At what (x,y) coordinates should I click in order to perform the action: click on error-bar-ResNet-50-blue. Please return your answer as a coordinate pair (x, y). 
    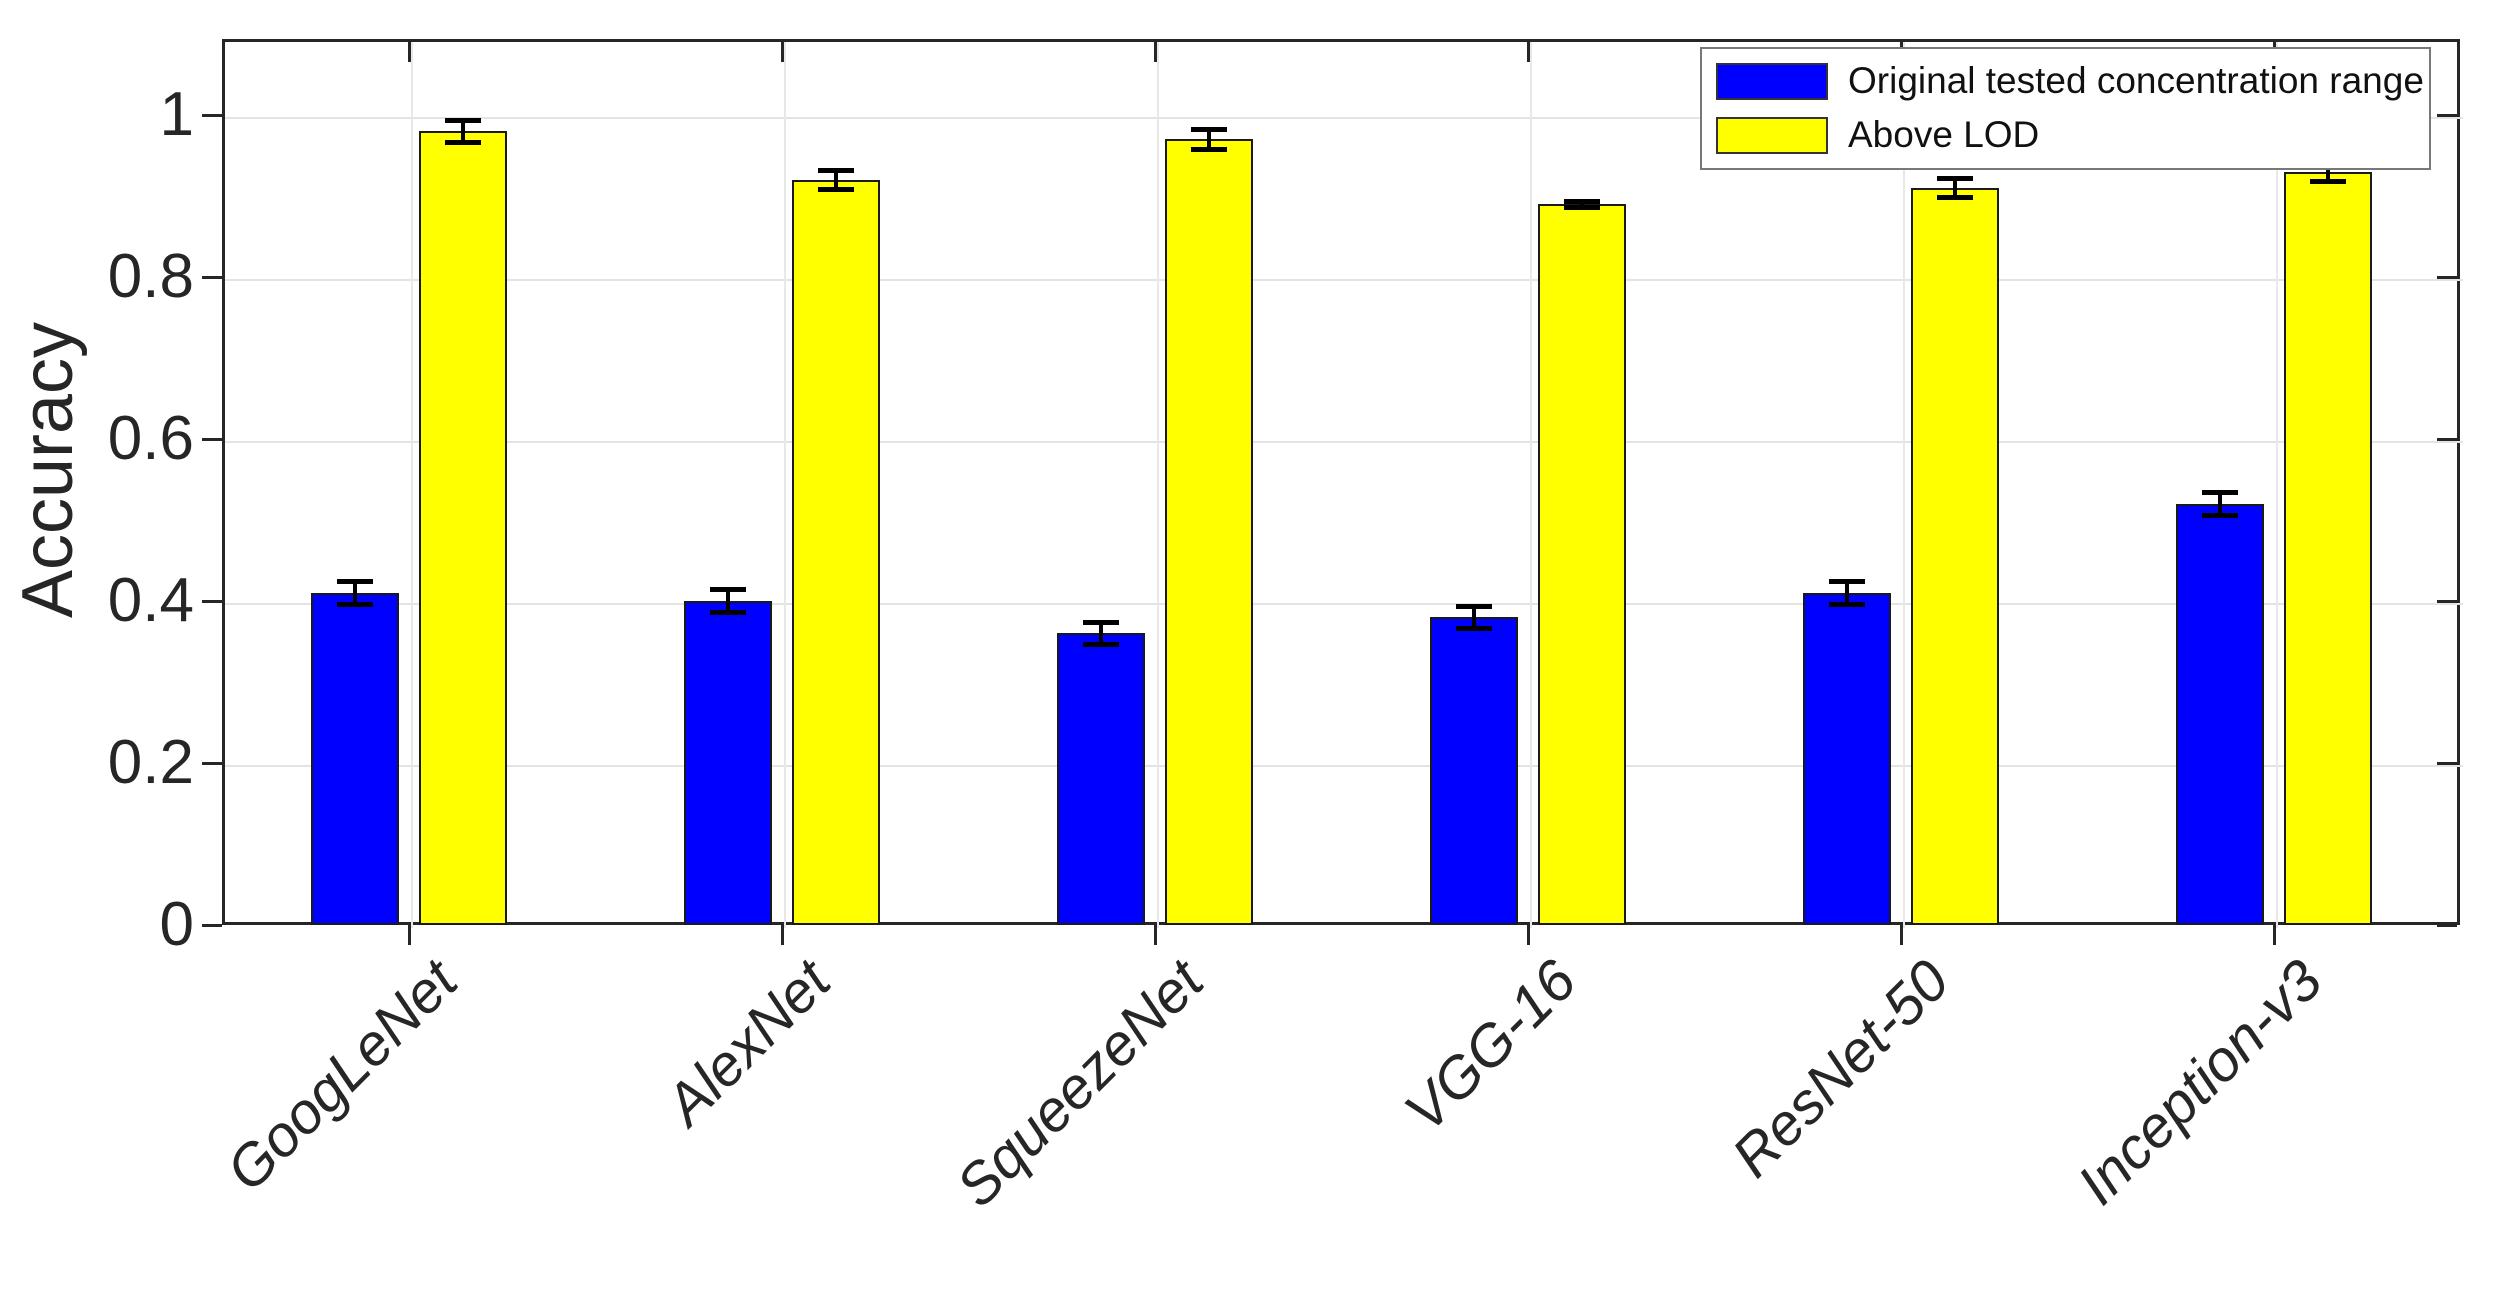
    Looking at the image, I should click on (1846, 593).